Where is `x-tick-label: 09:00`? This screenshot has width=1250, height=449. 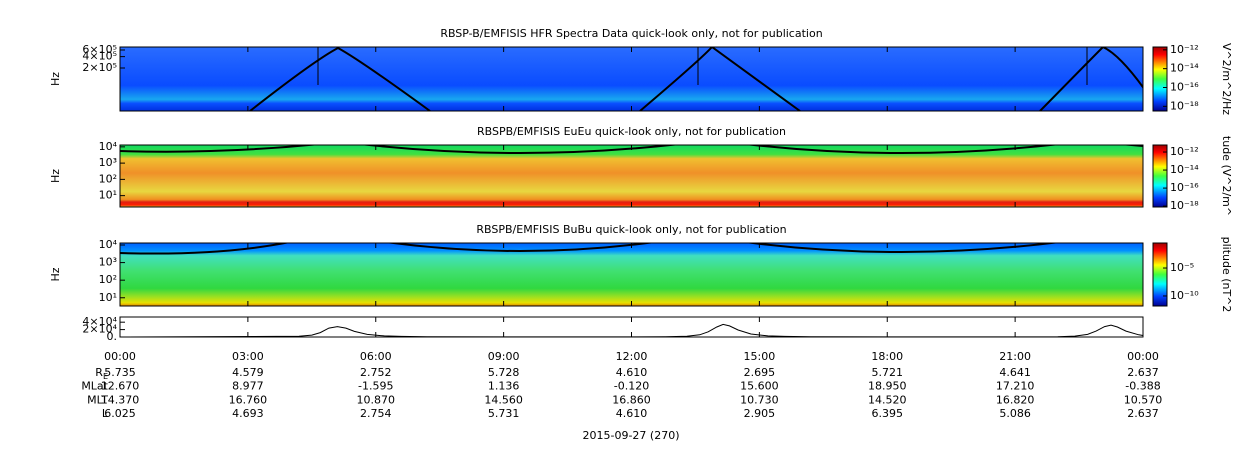
x-tick-label: 09:00 is located at coordinates (504, 356).